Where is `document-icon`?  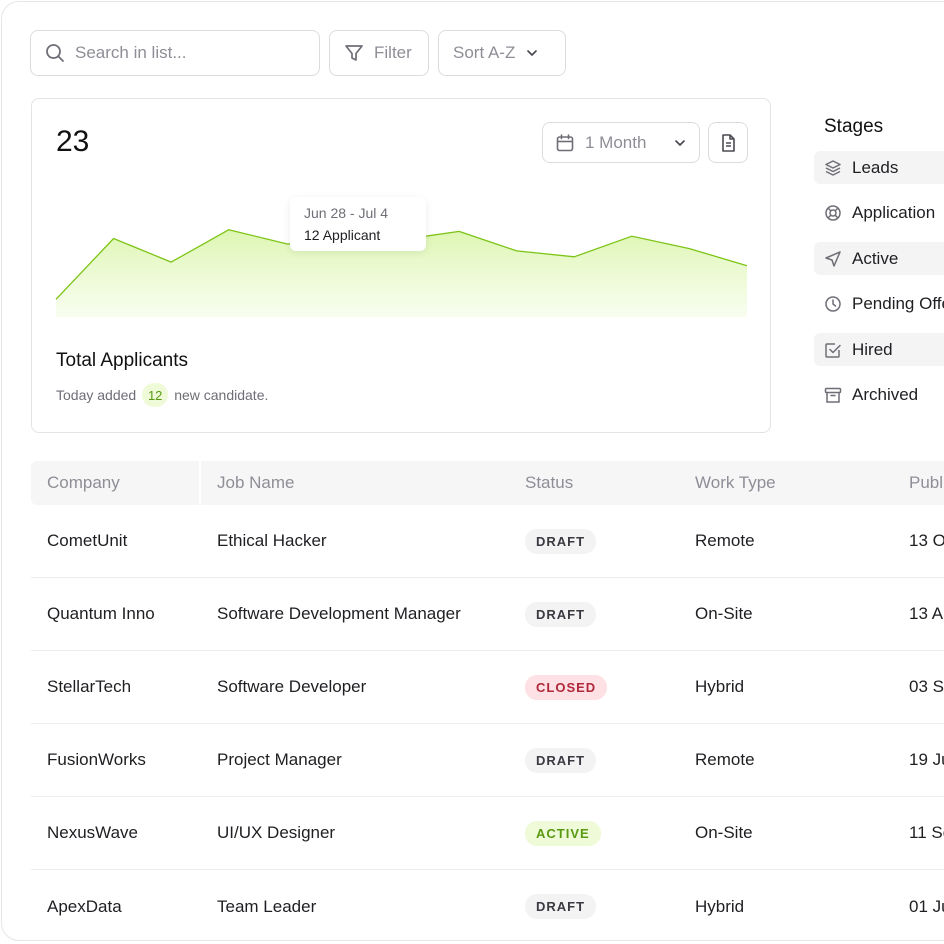 document-icon is located at coordinates (728, 143).